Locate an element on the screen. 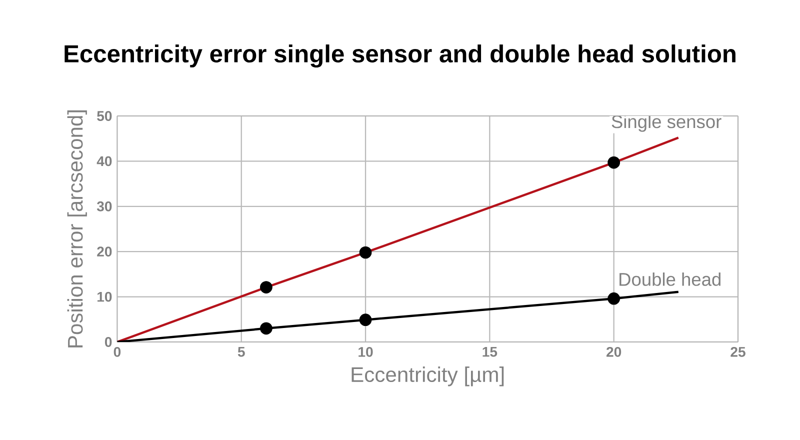  x-tick-label: 15 is located at coordinates (490, 351).